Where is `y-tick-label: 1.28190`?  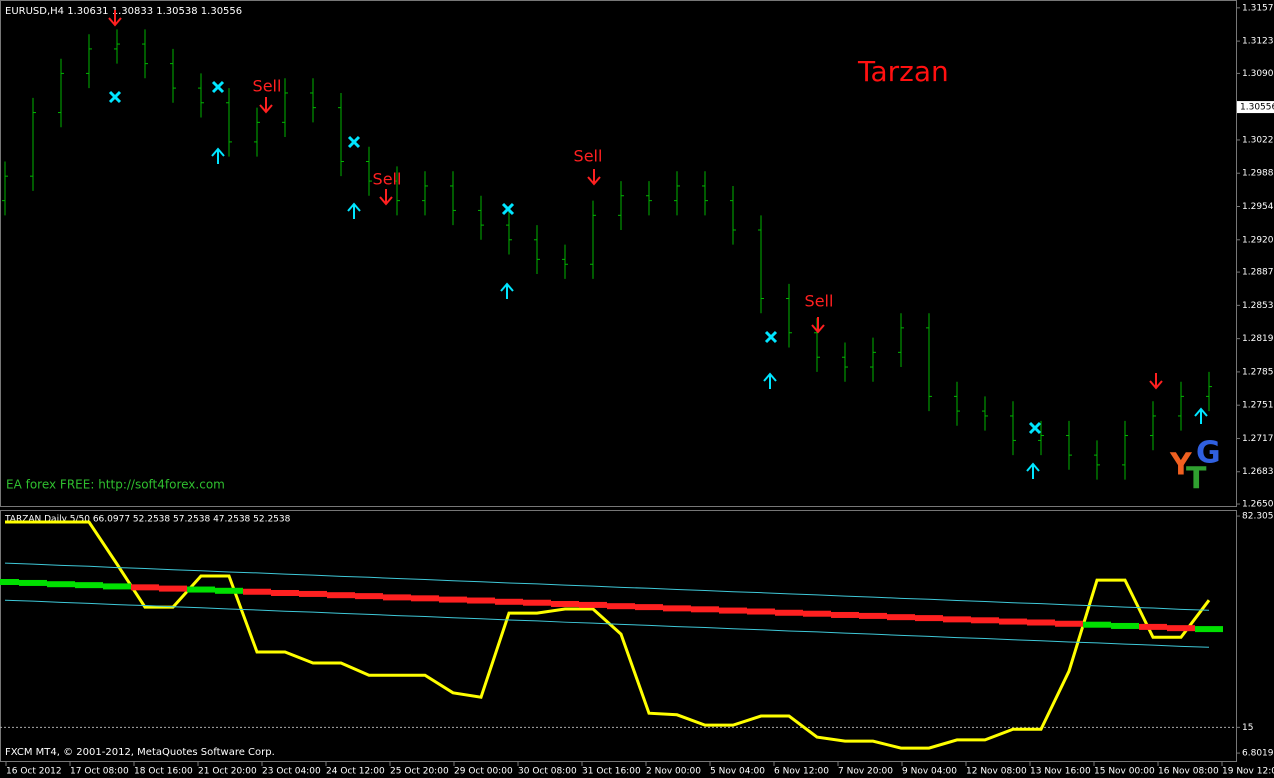
y-tick-label: 1.28190 is located at coordinates (1258, 339).